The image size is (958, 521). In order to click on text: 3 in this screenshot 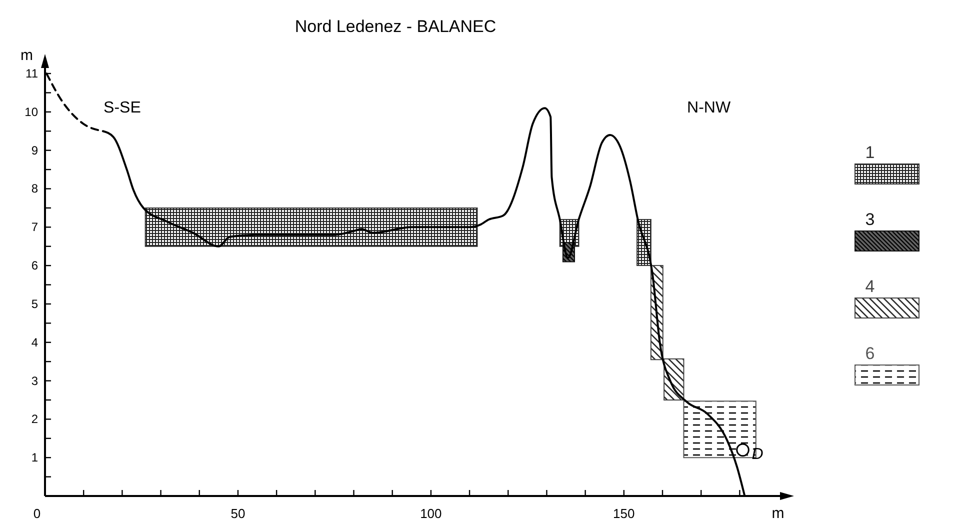, I will do `click(870, 219)`.